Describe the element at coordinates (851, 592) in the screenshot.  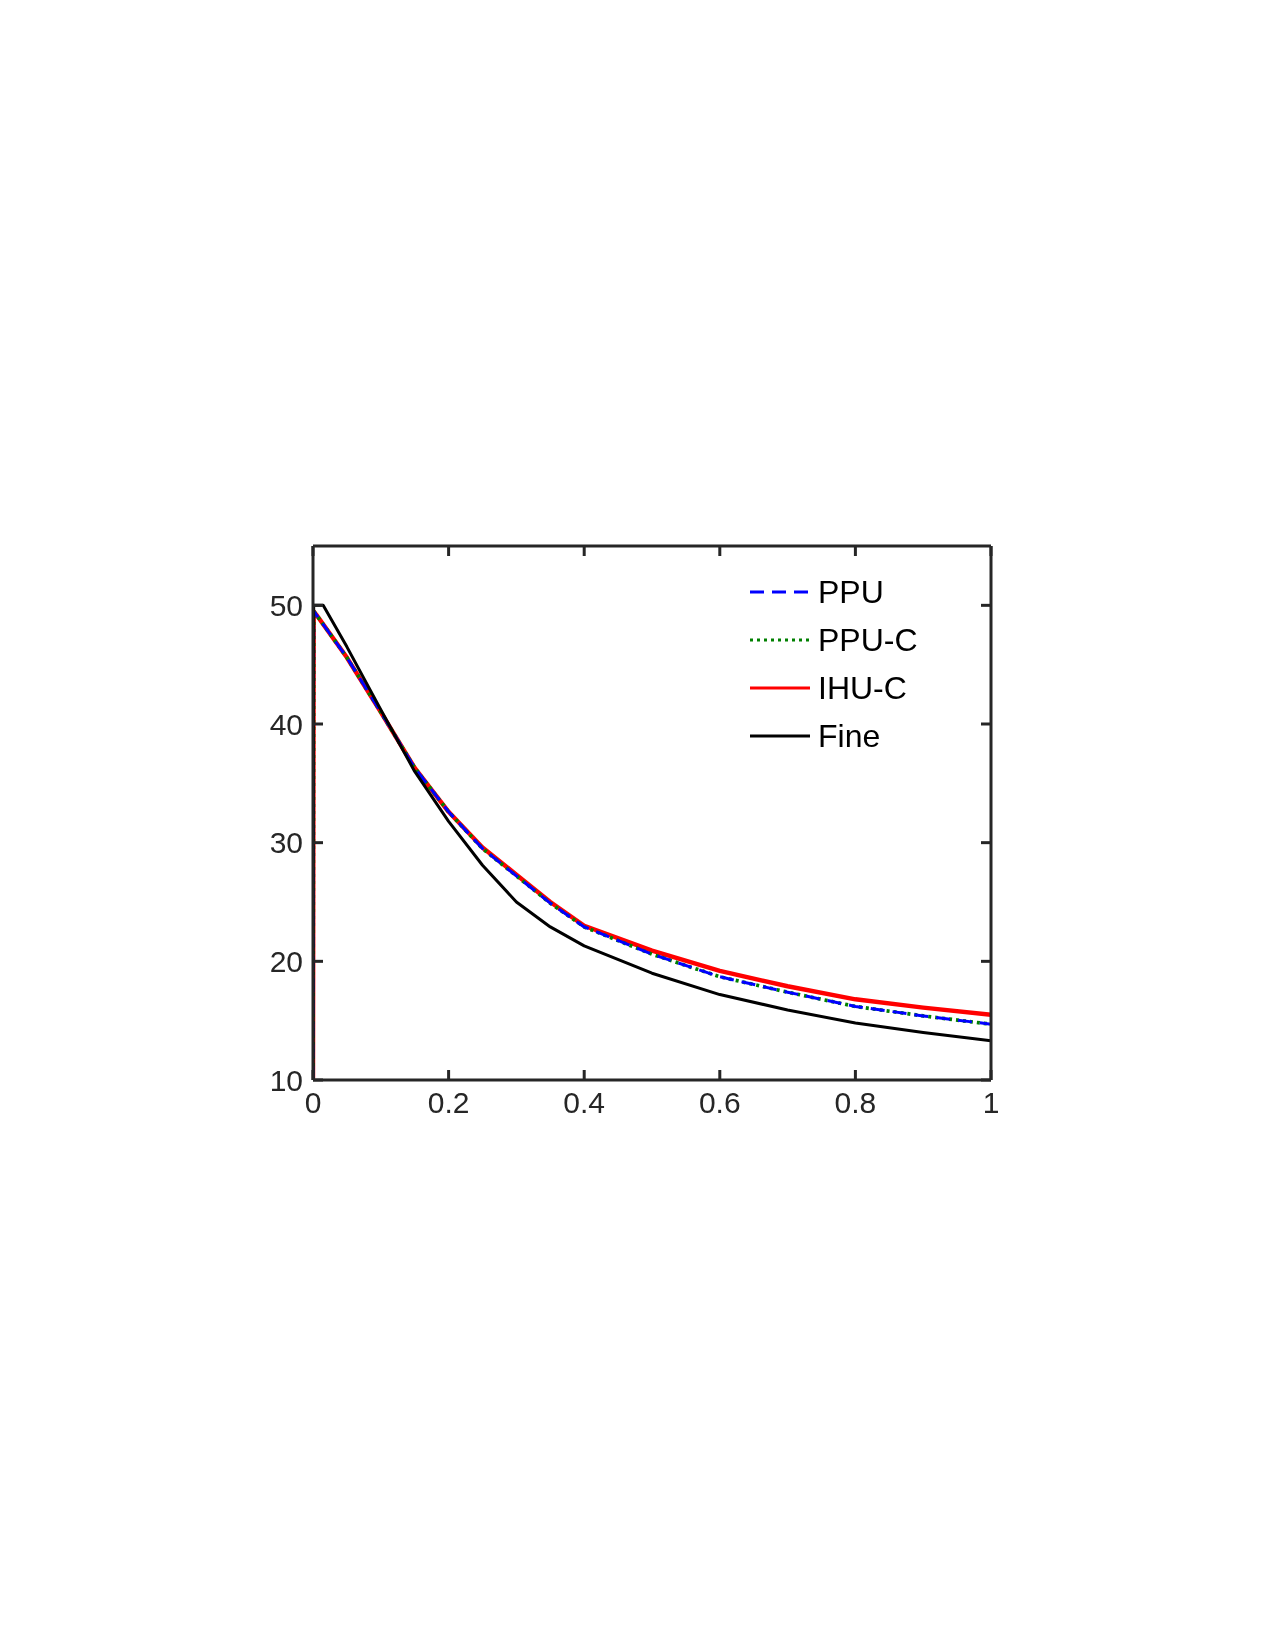
I see `legend-label: PPU` at that location.